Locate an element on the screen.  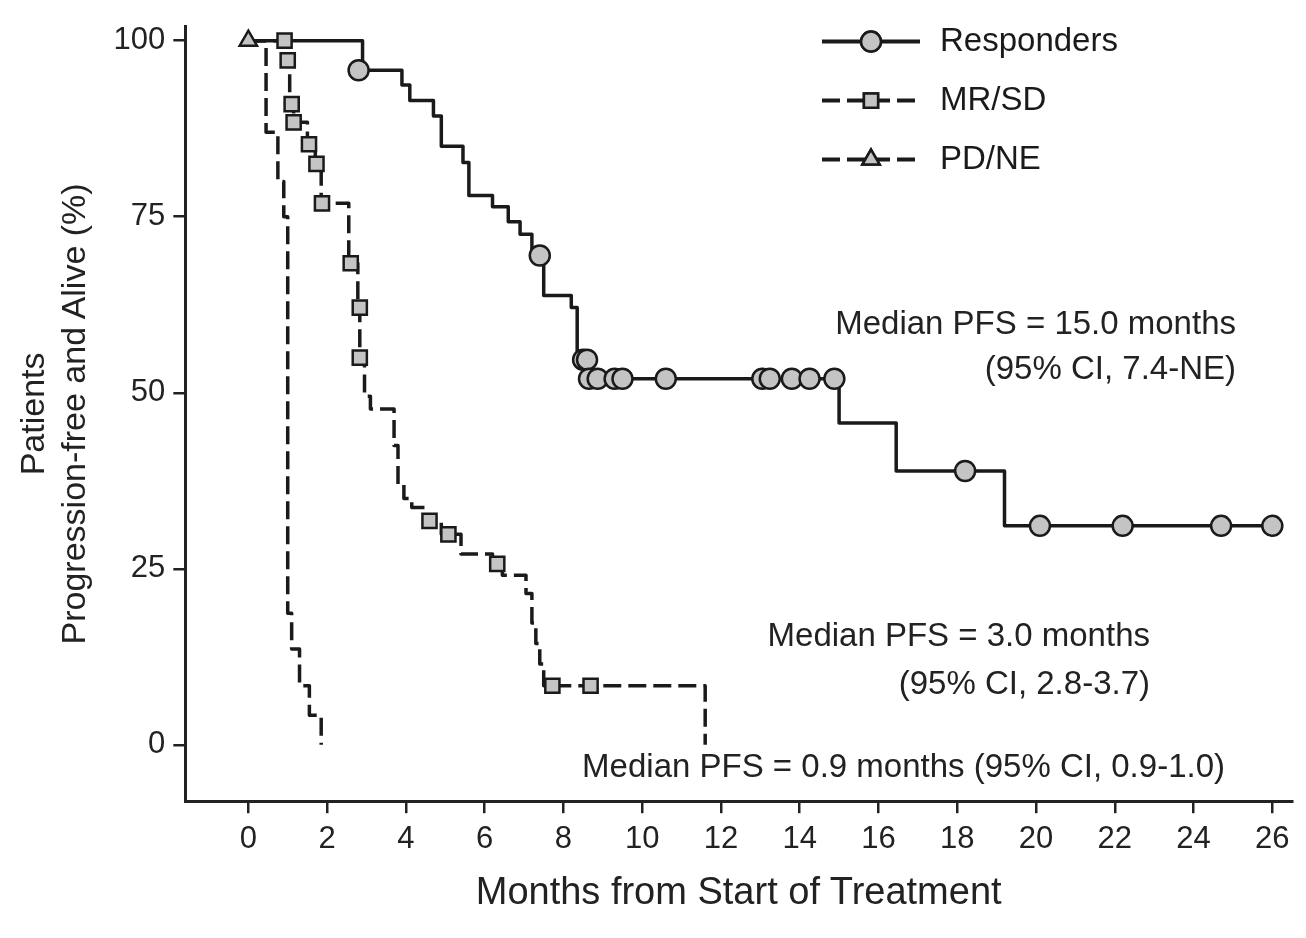
x-tick-label: 12 is located at coordinates (721, 838).